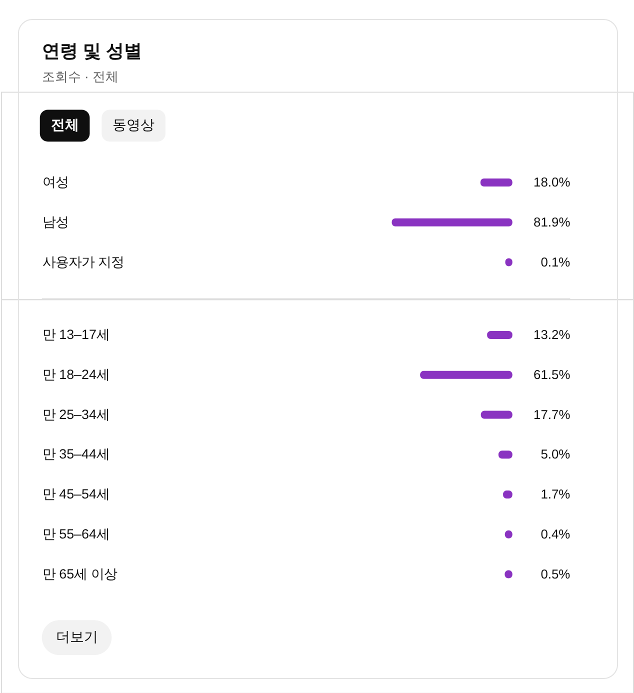  What do you see at coordinates (55, 182) in the screenshot?
I see `y-tick-label: 여성` at bounding box center [55, 182].